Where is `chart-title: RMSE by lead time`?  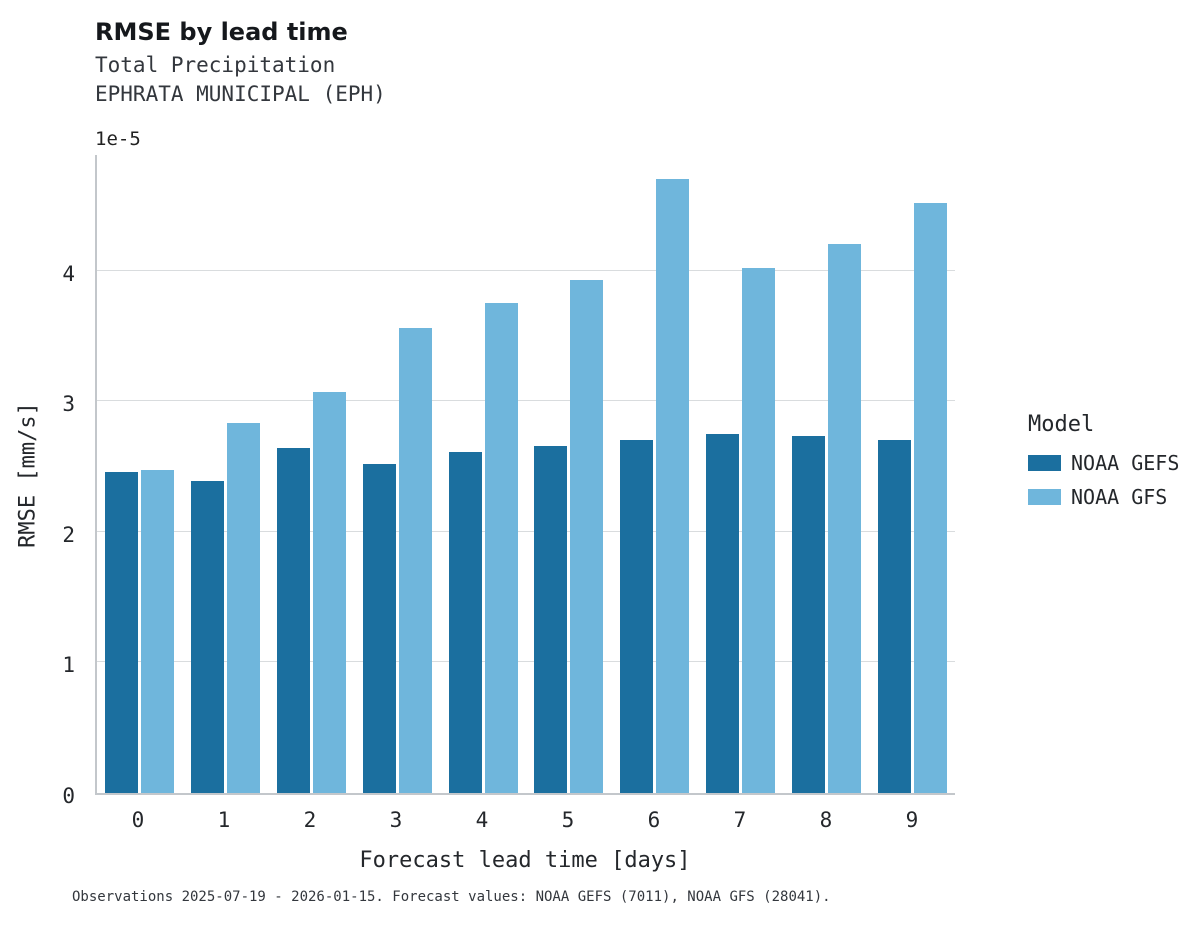
chart-title: RMSE by lead time is located at coordinates (221, 32).